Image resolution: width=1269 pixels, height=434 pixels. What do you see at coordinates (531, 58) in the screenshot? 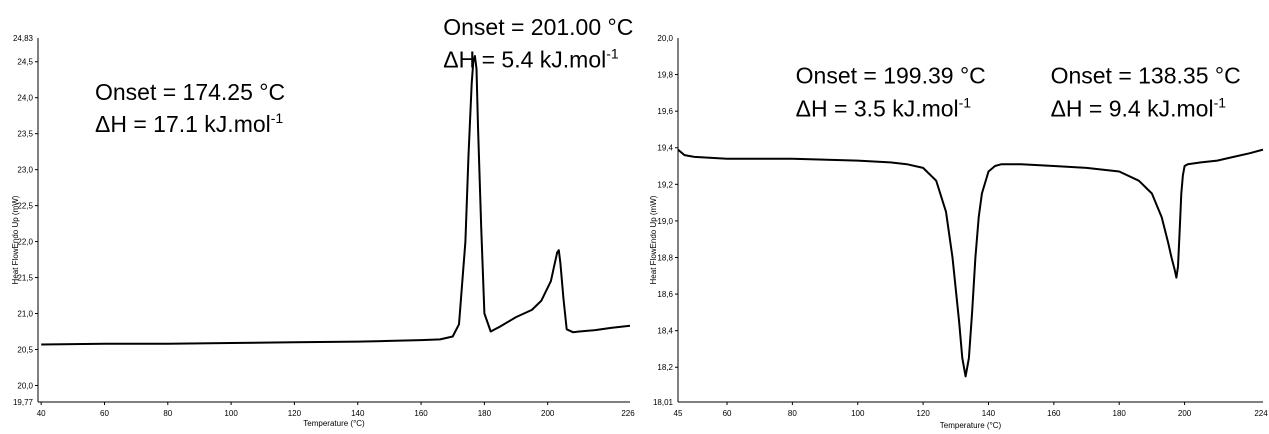
I see `left-annotation: ΔH = 5.4 kJ.mol-1` at bounding box center [531, 58].